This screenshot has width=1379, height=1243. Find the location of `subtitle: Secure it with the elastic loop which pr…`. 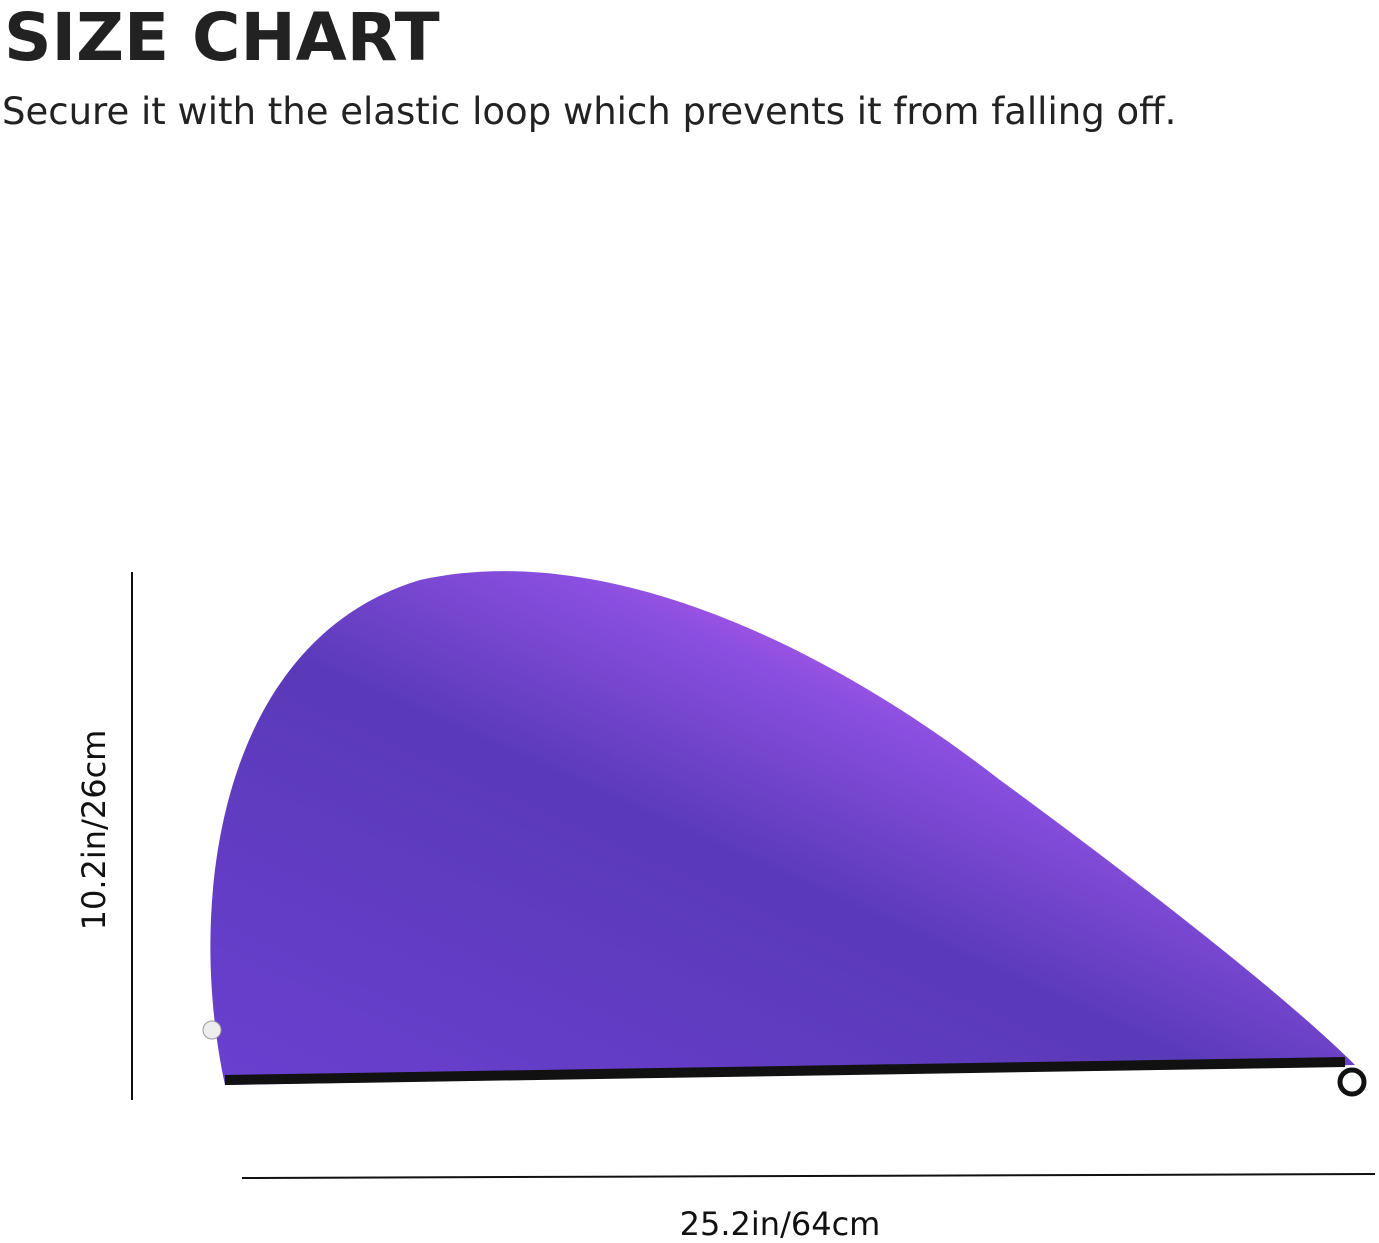

subtitle: Secure it with the elastic loop which pr… is located at coordinates (589, 111).